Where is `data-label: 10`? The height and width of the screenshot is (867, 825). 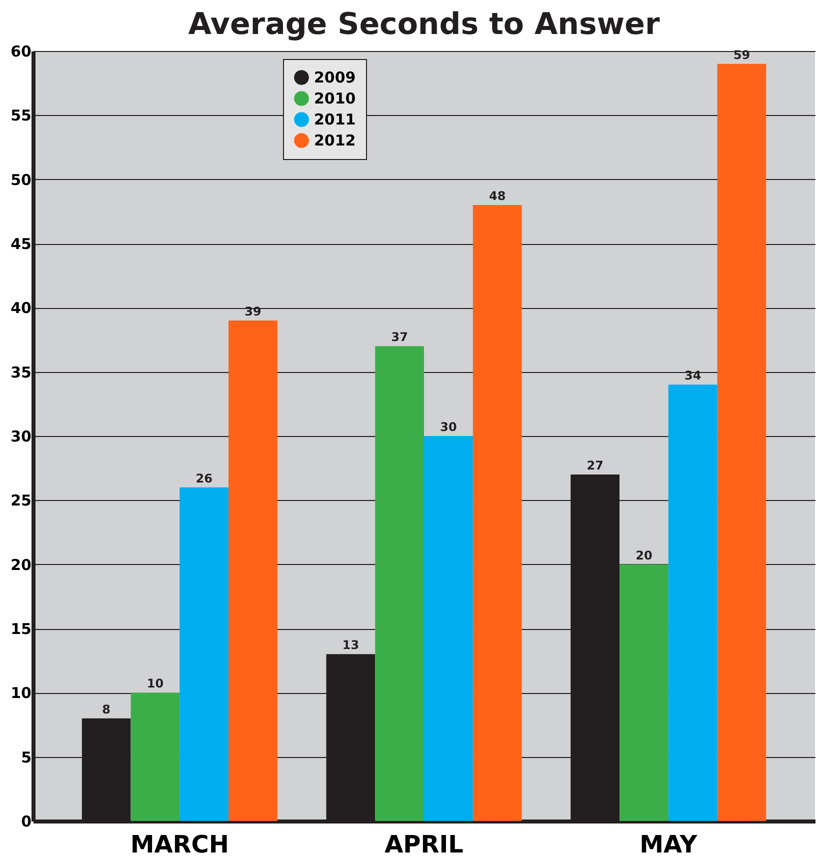 data-label: 10 is located at coordinates (155, 683).